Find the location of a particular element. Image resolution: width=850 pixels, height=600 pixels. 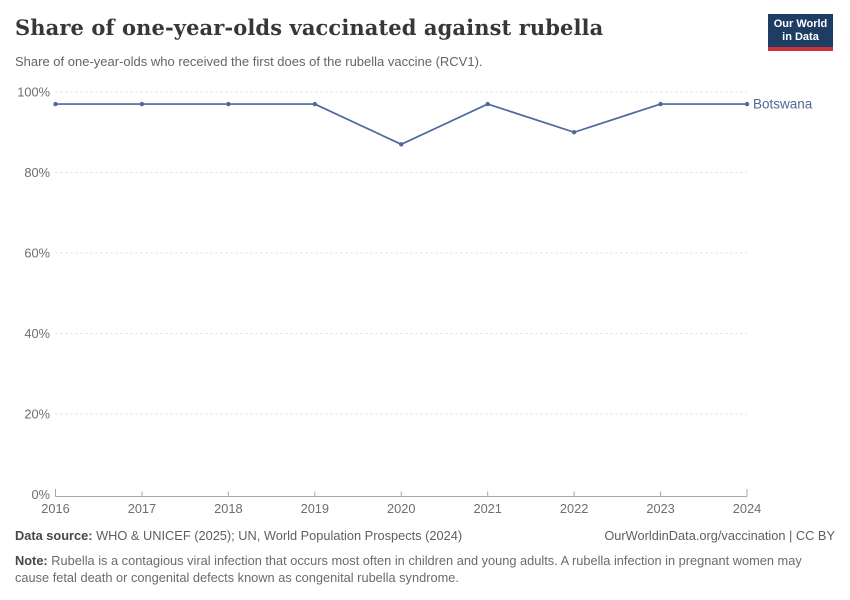

owid-logo-line1: Our World is located at coordinates (800, 24).